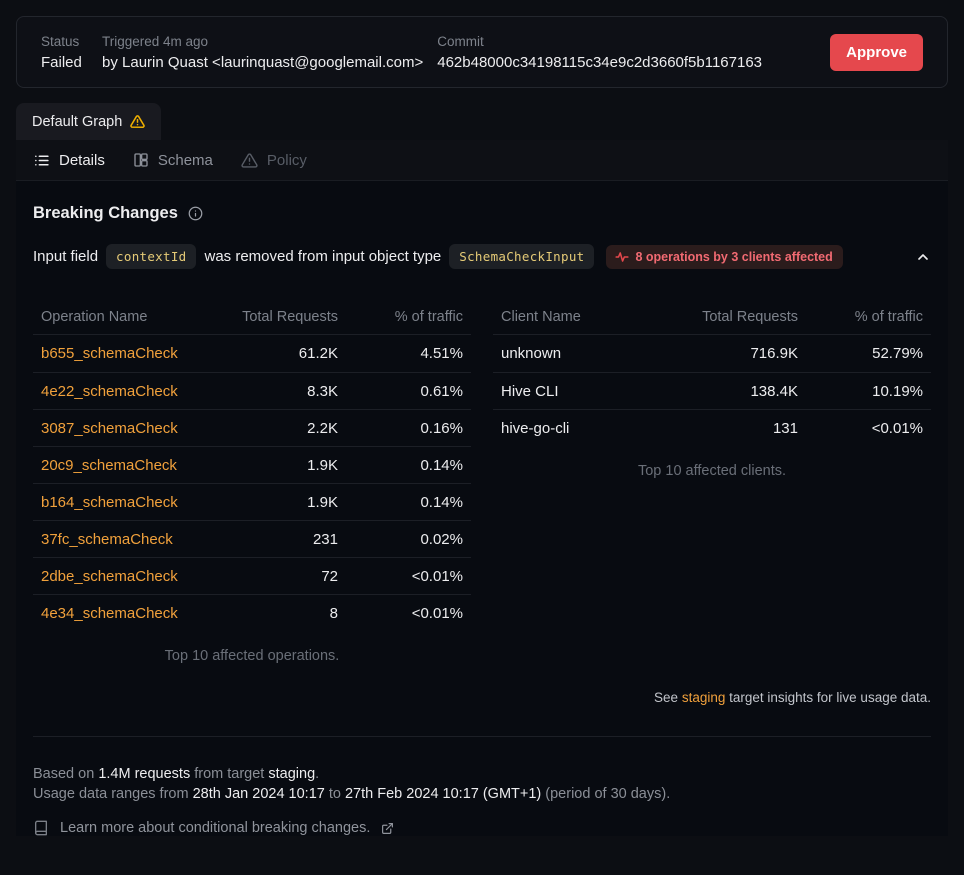 The height and width of the screenshot is (875, 964). I want to click on table-row: b164_schemaCheck 1.9K 0.14%, so click(252, 501).